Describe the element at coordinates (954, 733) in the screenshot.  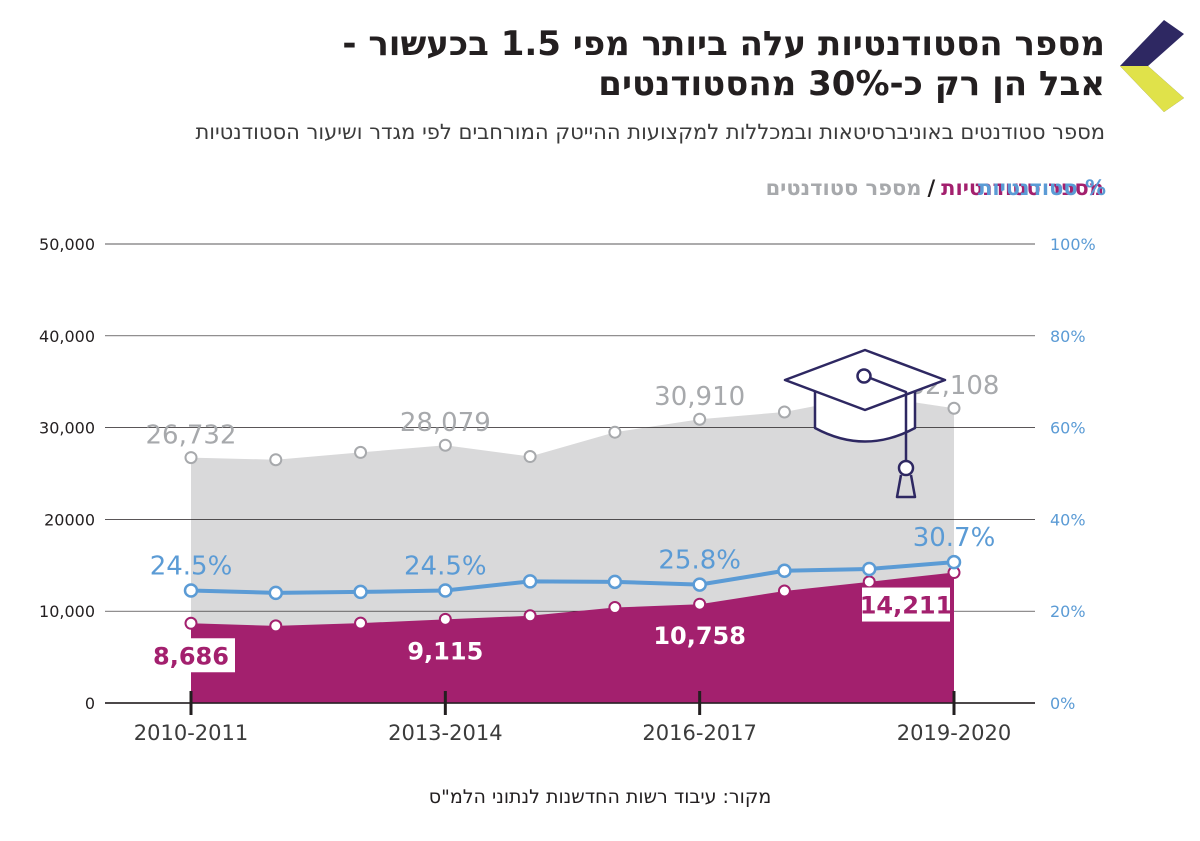
I see `x-tick-label: 2019-2020` at that location.